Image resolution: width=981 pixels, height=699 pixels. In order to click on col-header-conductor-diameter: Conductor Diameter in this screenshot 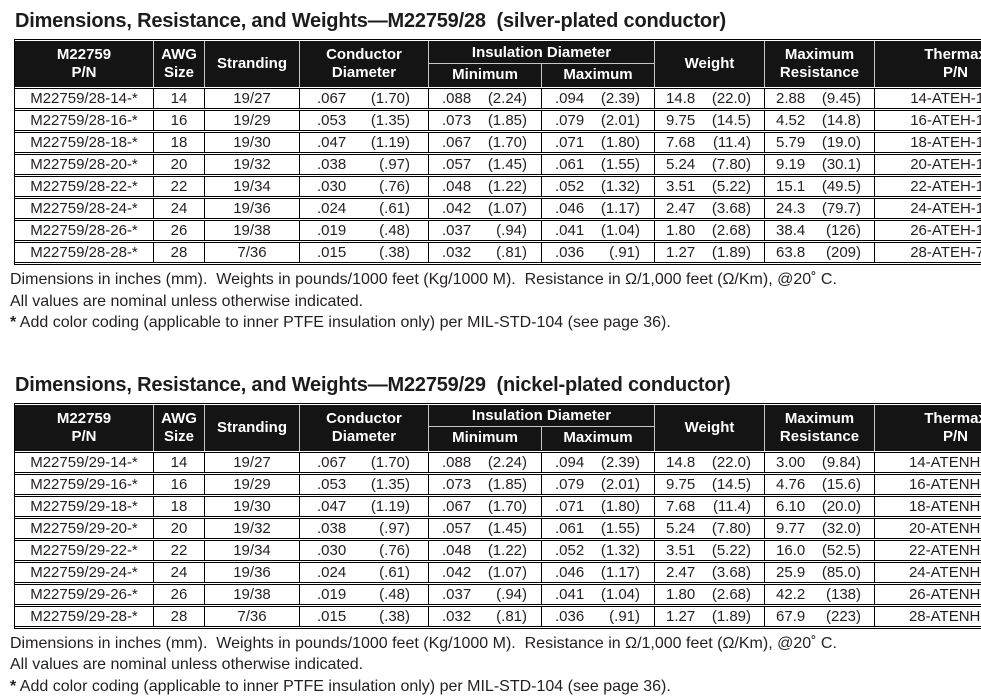, I will do `click(363, 64)`.